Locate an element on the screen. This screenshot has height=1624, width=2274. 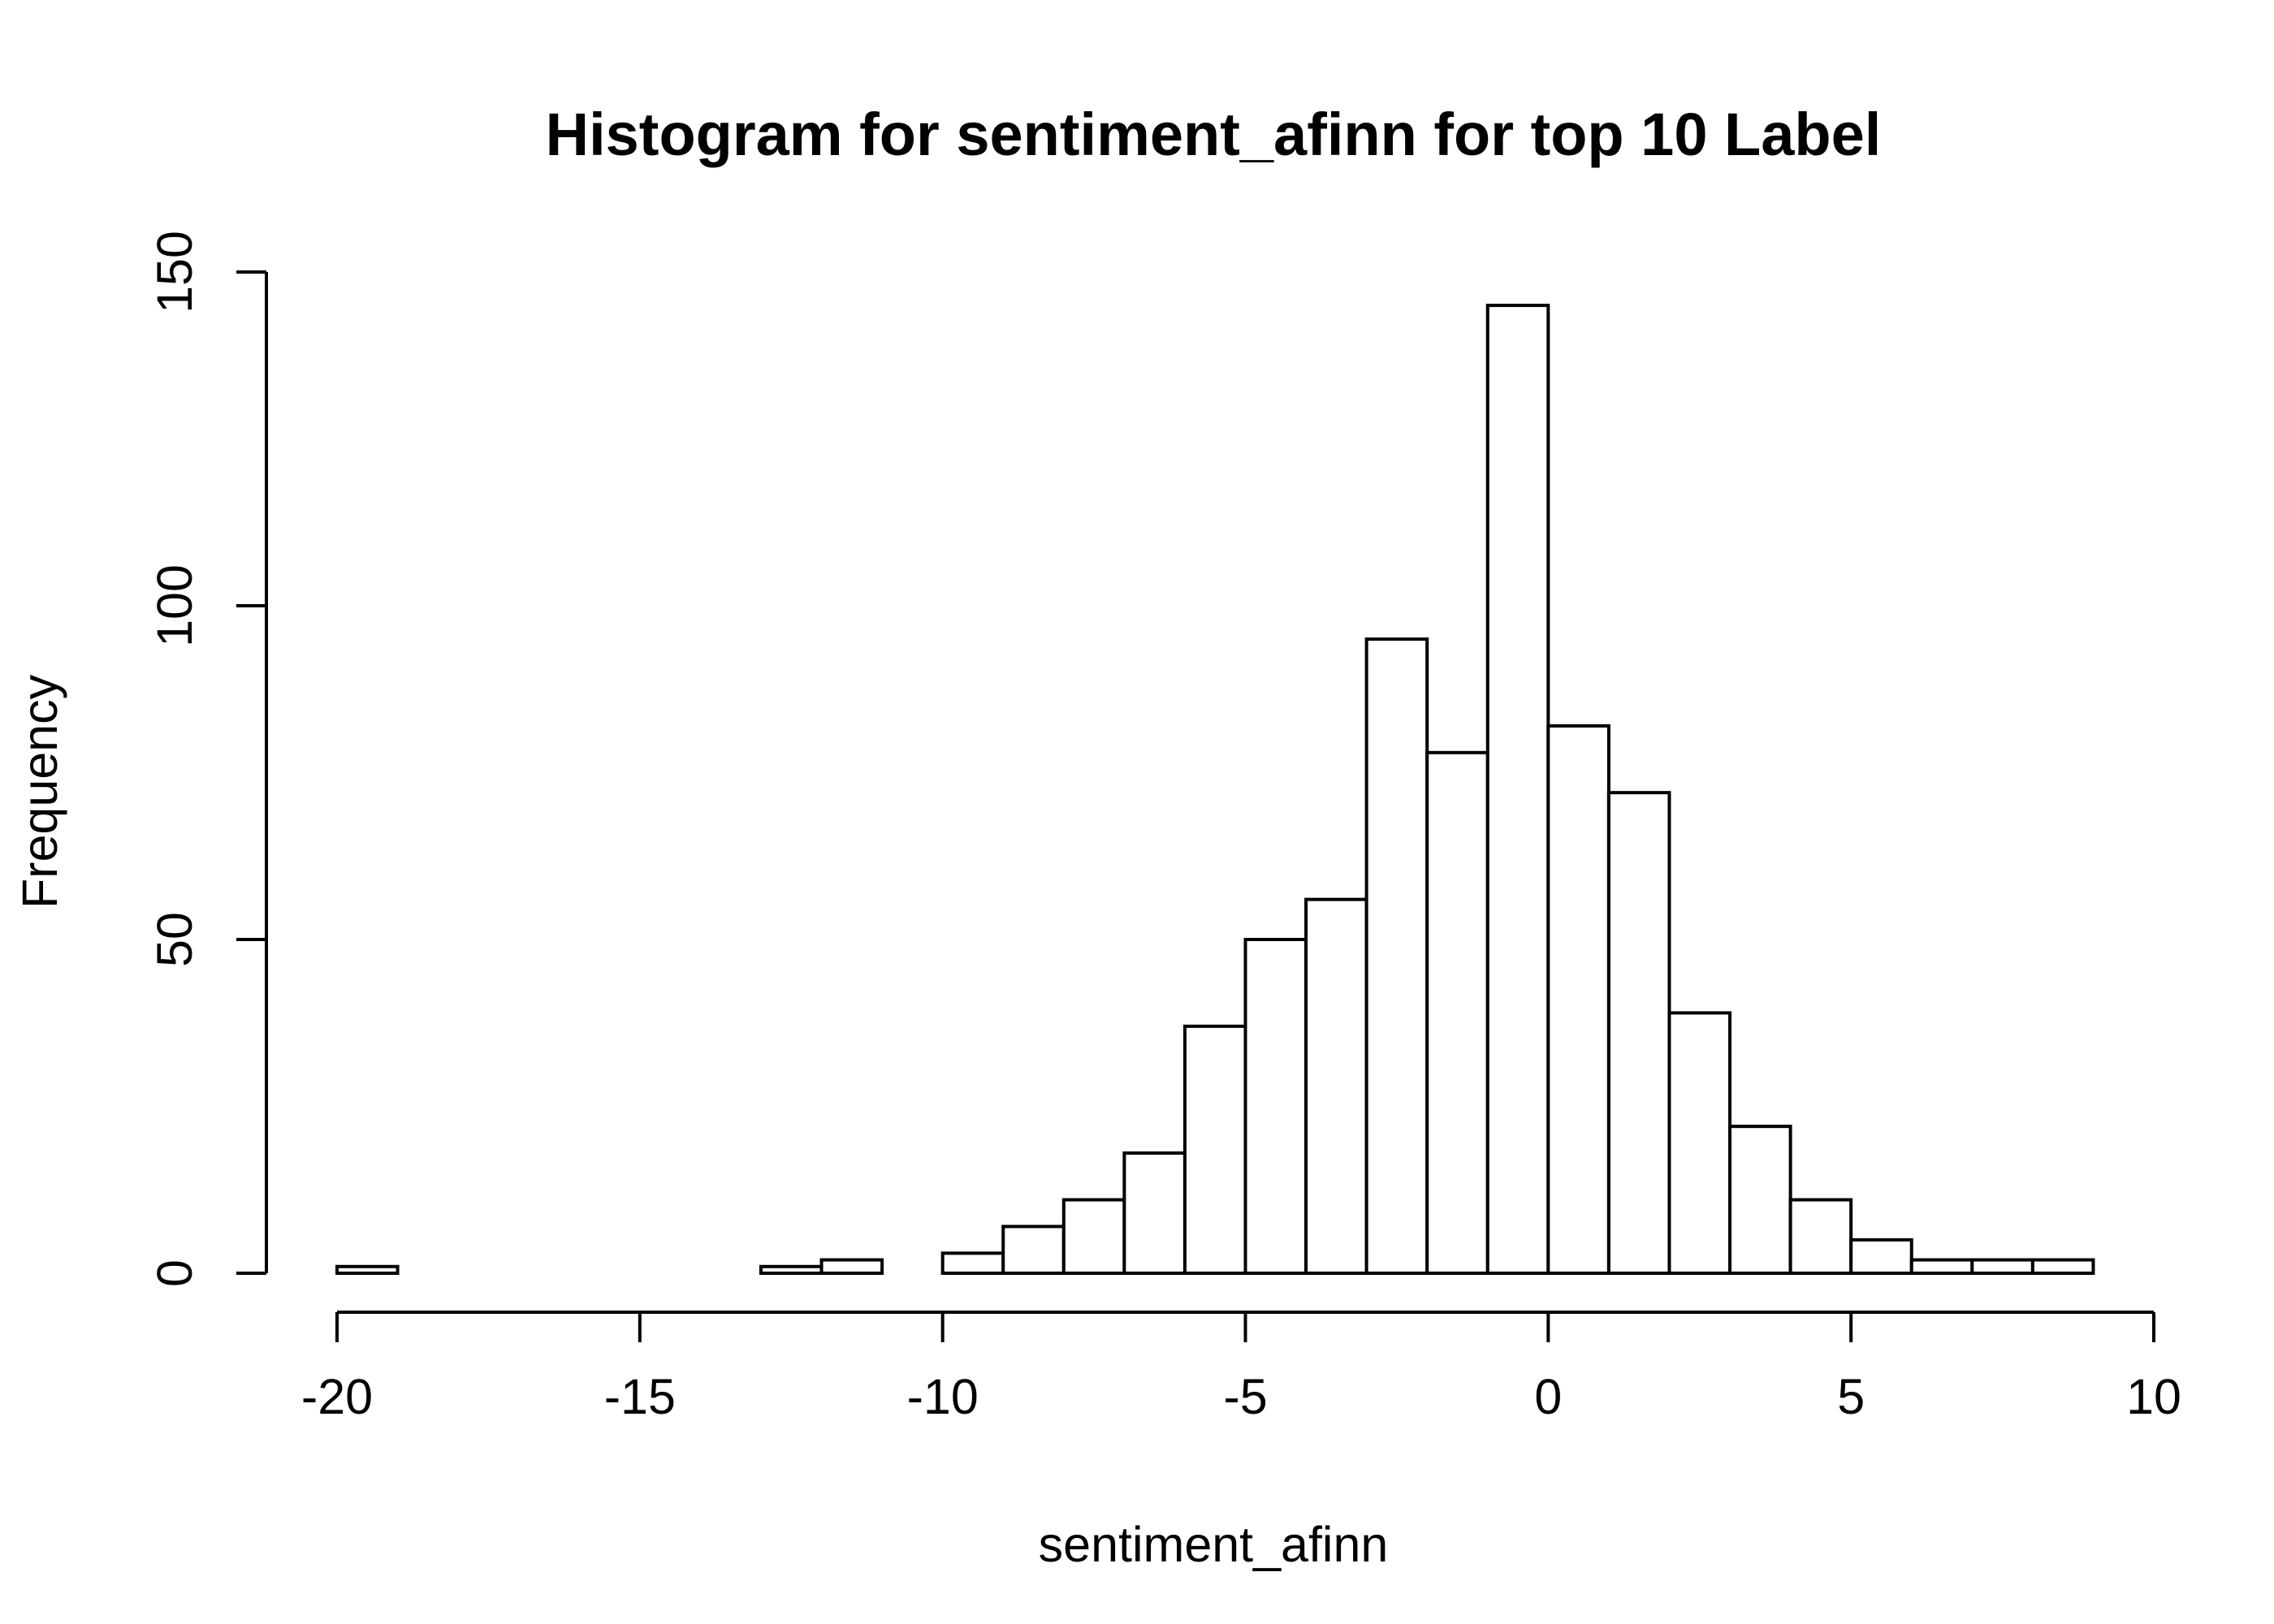
x-tick-label: 10 is located at coordinates (2153, 1396).